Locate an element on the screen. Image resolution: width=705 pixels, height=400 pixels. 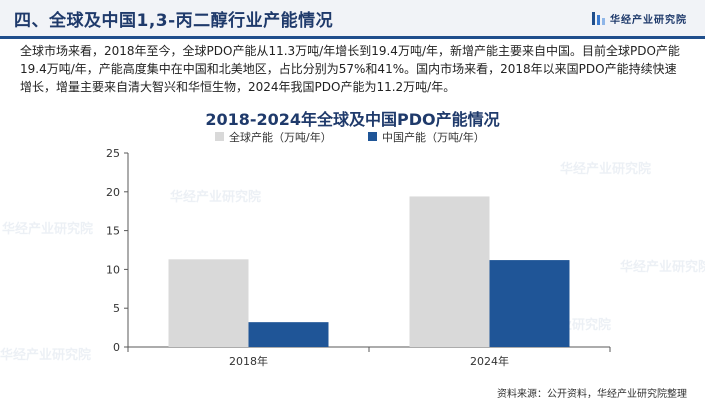
page-title: 四、全球及中国1,3-丙二醇行业产能情况 is located at coordinates (174, 21).